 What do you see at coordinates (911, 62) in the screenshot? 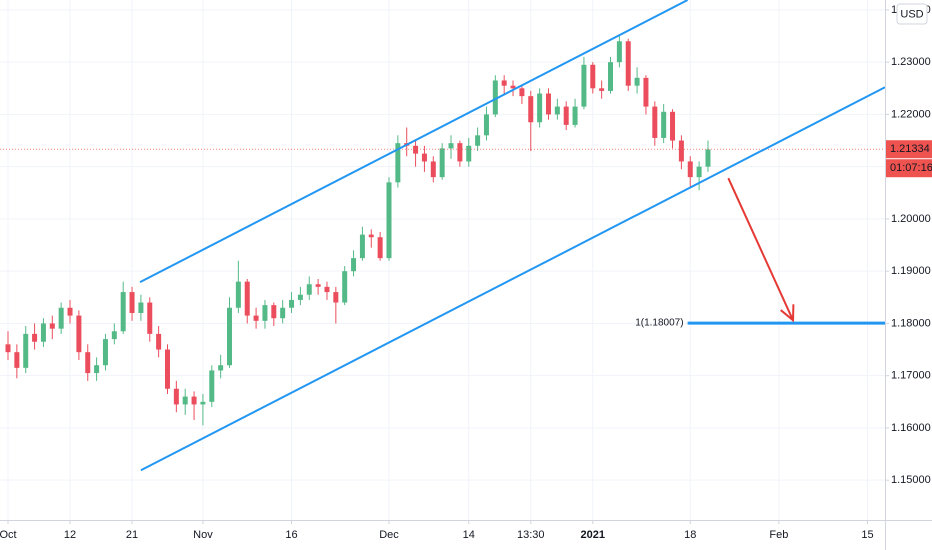
I see `y-tick-label: 1.23000` at bounding box center [911, 62].